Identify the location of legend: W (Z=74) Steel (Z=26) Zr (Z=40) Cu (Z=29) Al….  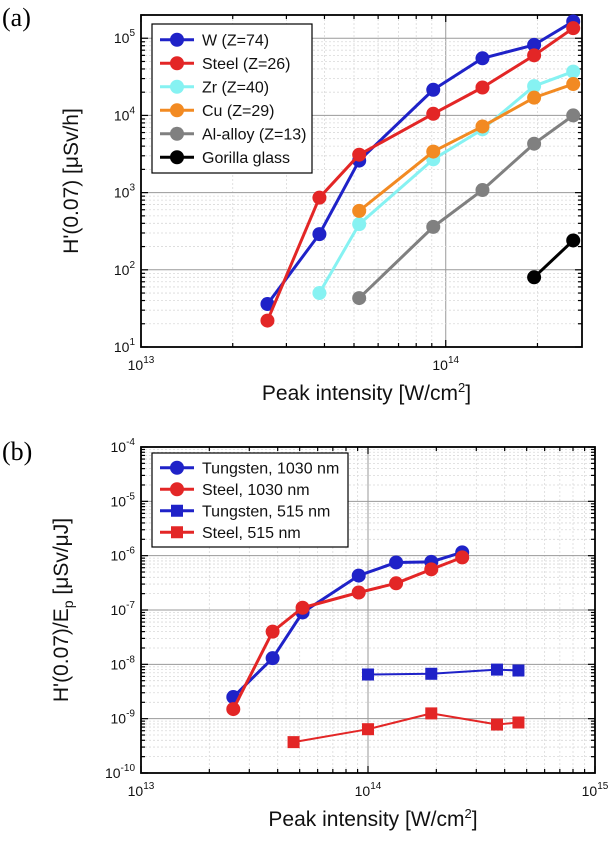
(232, 98).